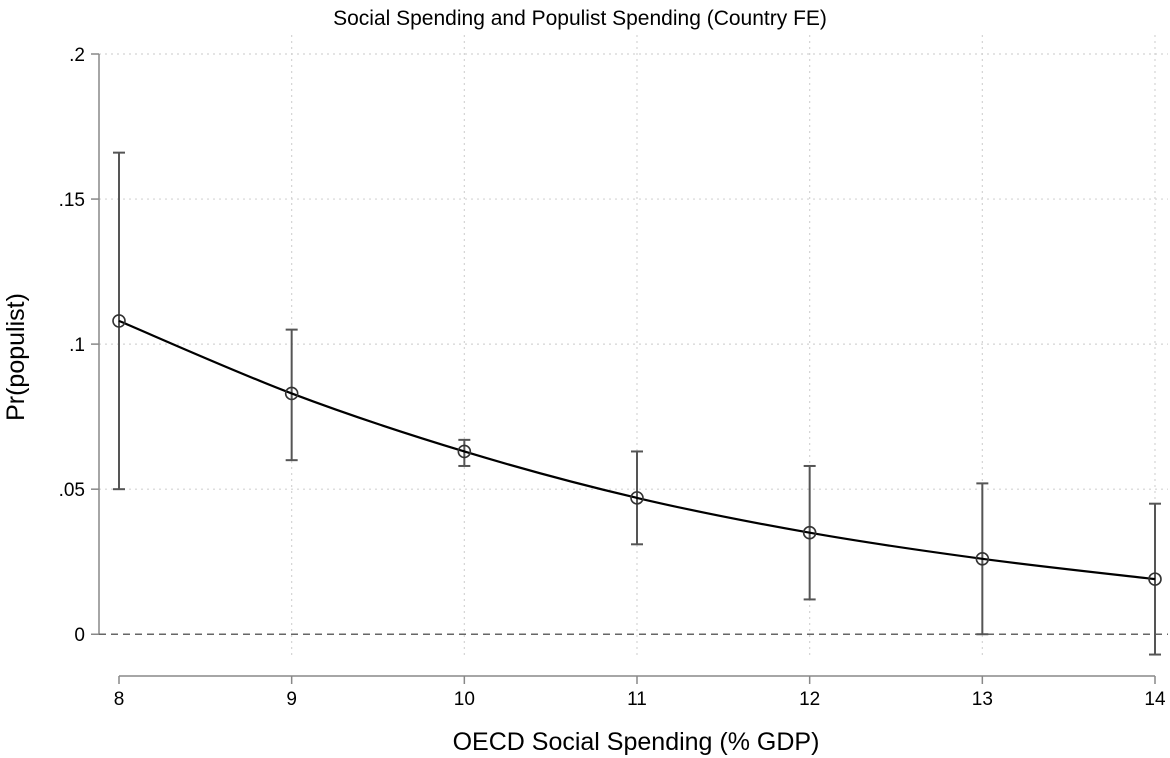 The width and height of the screenshot is (1170, 758). Describe the element at coordinates (77, 55) in the screenshot. I see `y-tick-label: .2` at that location.